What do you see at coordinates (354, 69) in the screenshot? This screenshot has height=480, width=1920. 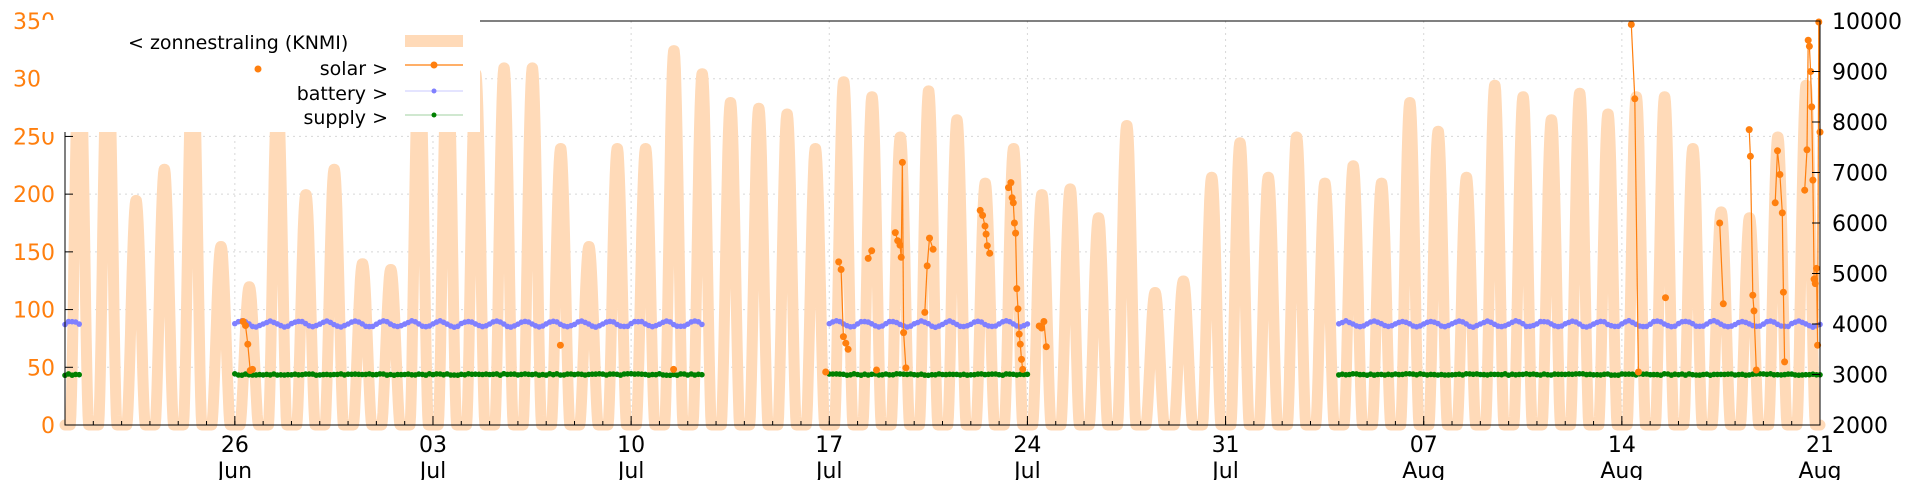 I see `legend-label-solar: solar >` at bounding box center [354, 69].